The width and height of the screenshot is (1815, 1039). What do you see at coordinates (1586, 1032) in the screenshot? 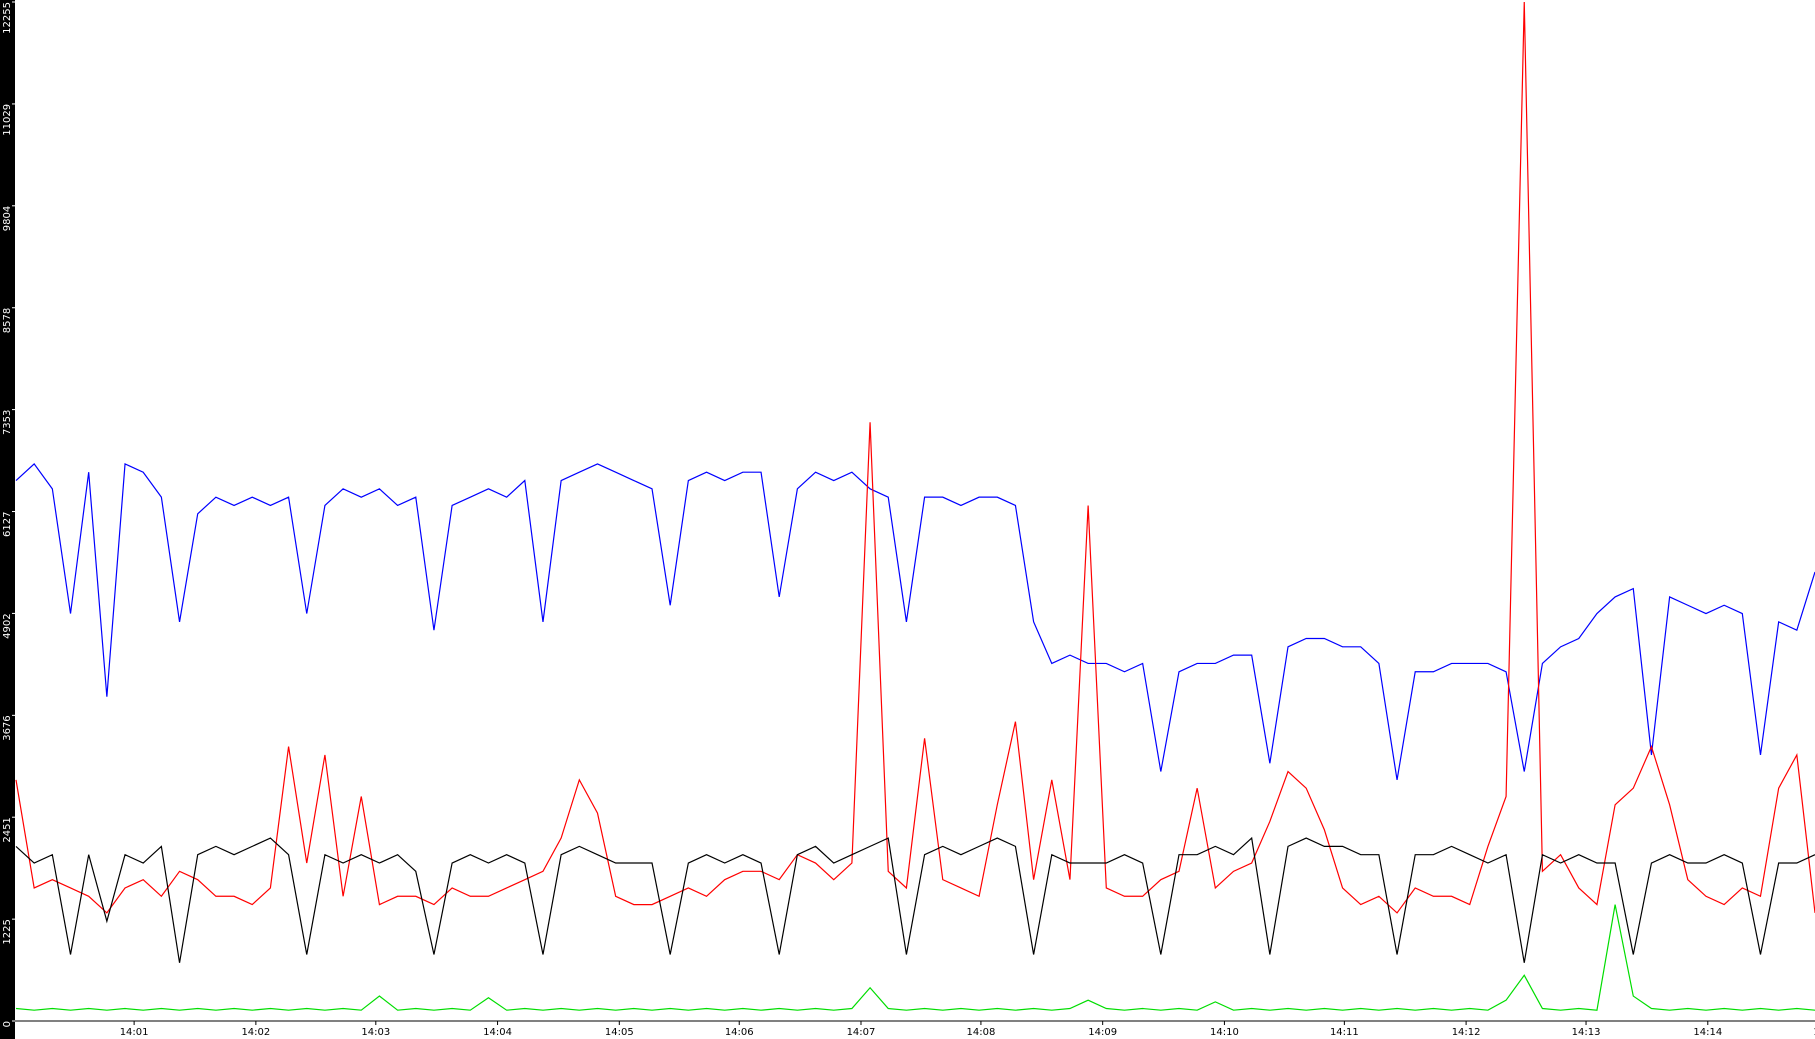
I see `x-tick-label: 14:13` at bounding box center [1586, 1032].